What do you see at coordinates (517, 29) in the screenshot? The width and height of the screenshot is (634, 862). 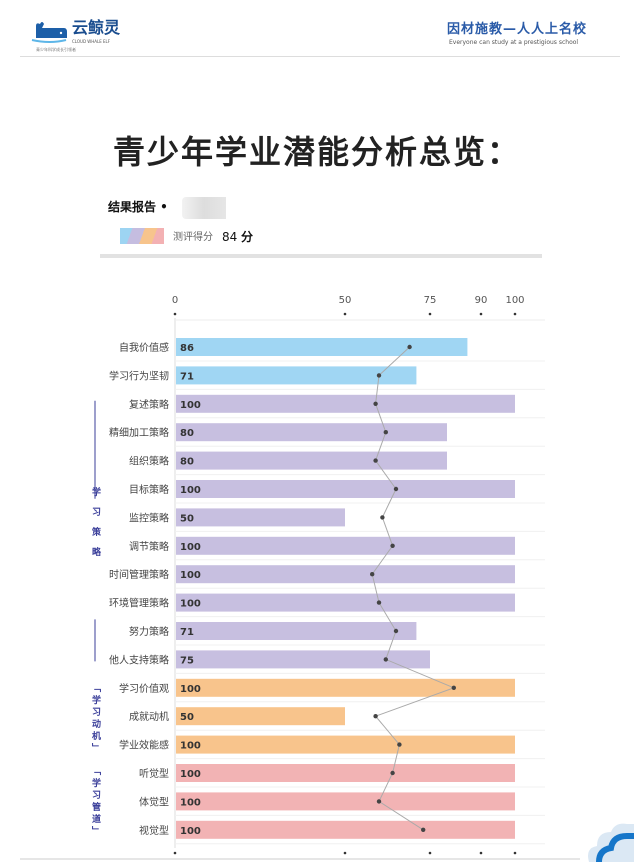 I see `slogan: 因材施教—人人上名校` at bounding box center [517, 29].